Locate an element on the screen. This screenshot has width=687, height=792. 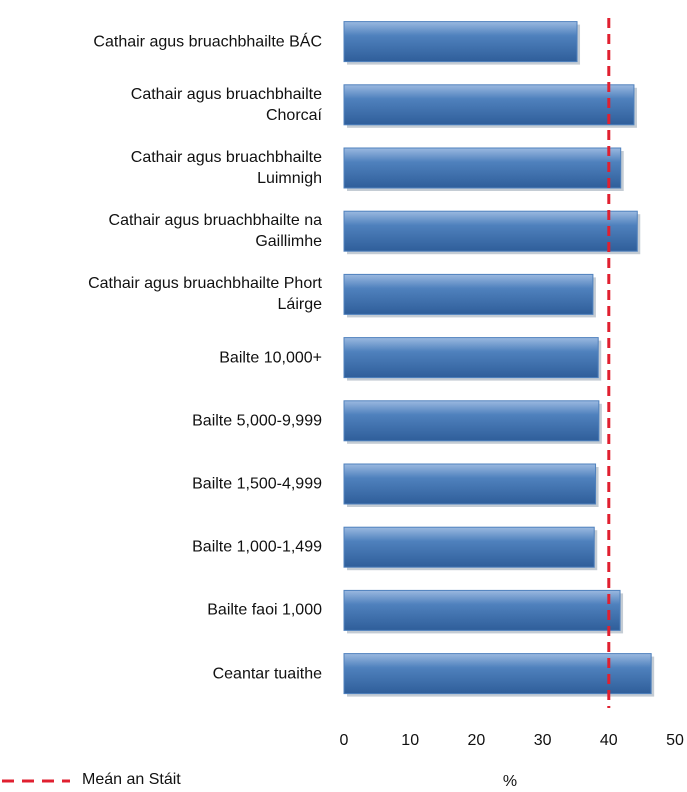
legend-label: Meán an Stáit is located at coordinates (131, 779).